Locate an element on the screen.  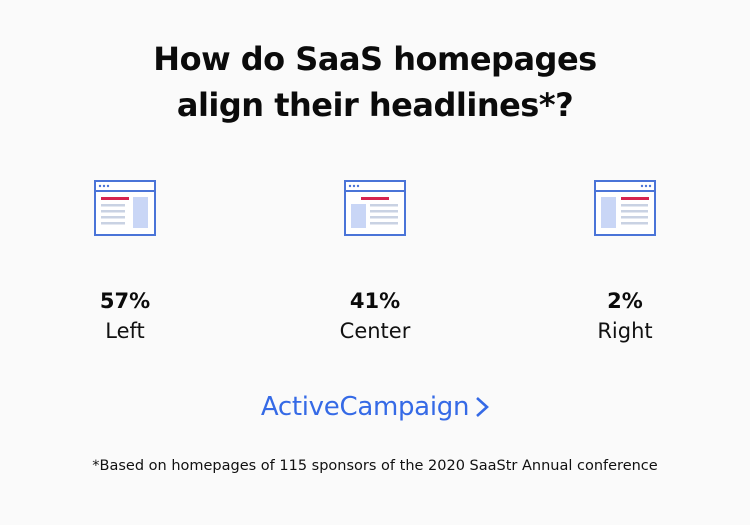
stat-right-label: Right is located at coordinates (625, 331).